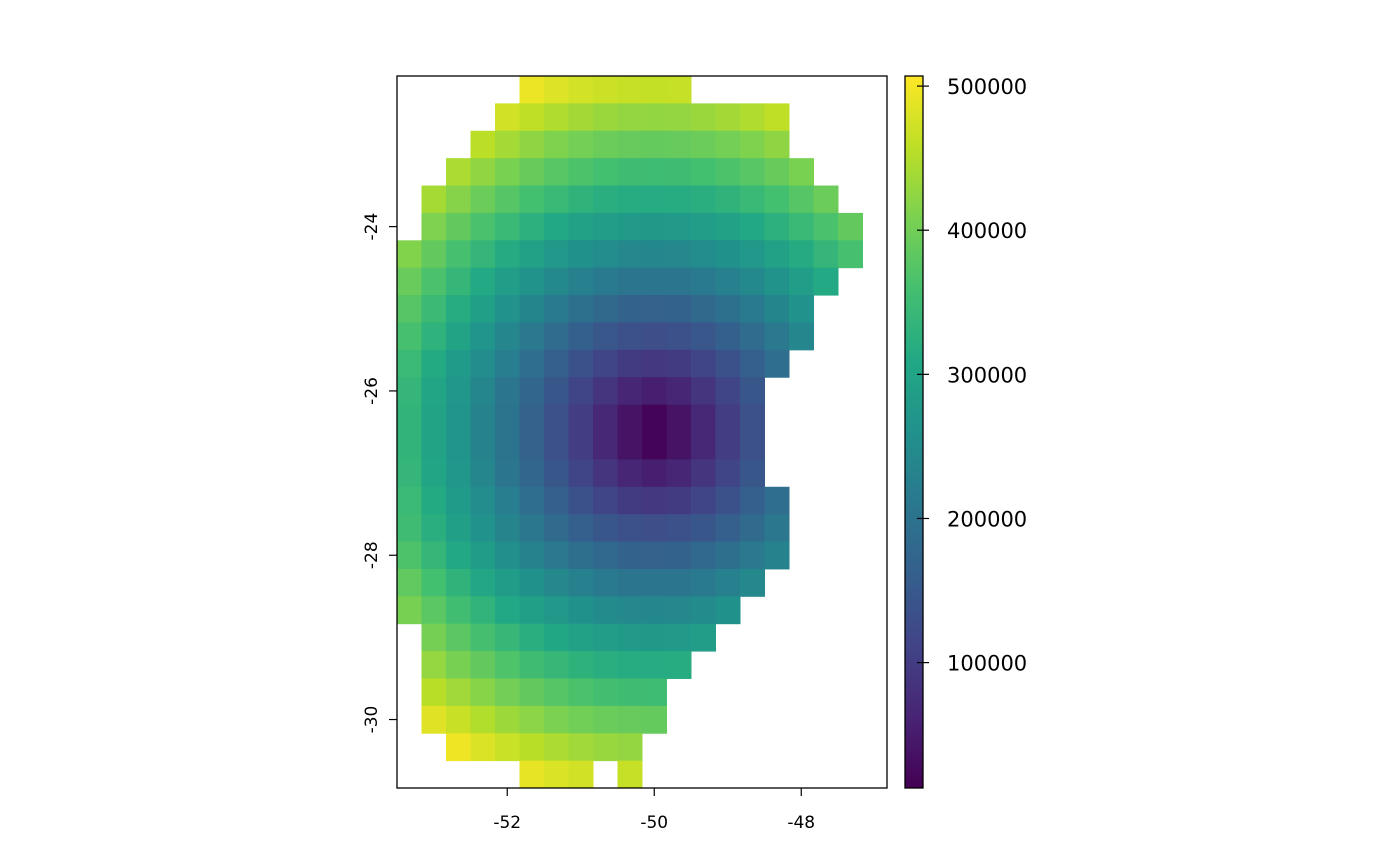  Describe the element at coordinates (987, 375) in the screenshot. I see `colorbar-tick-label: 300000` at that location.